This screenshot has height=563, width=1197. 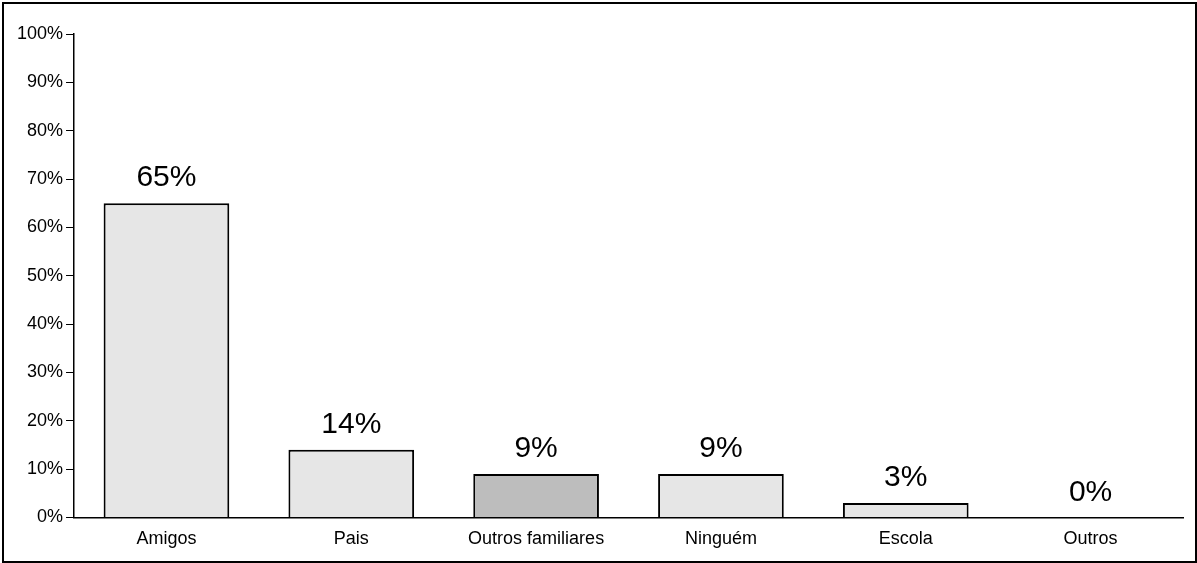 What do you see at coordinates (45, 81) in the screenshot?
I see `y-tick-label: 90%` at bounding box center [45, 81].